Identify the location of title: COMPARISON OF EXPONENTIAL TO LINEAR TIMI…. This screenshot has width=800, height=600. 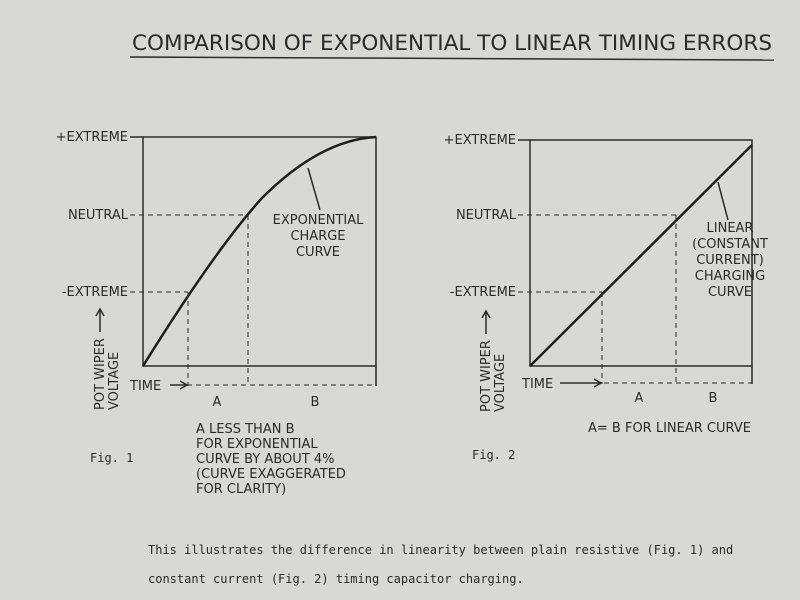
(452, 43).